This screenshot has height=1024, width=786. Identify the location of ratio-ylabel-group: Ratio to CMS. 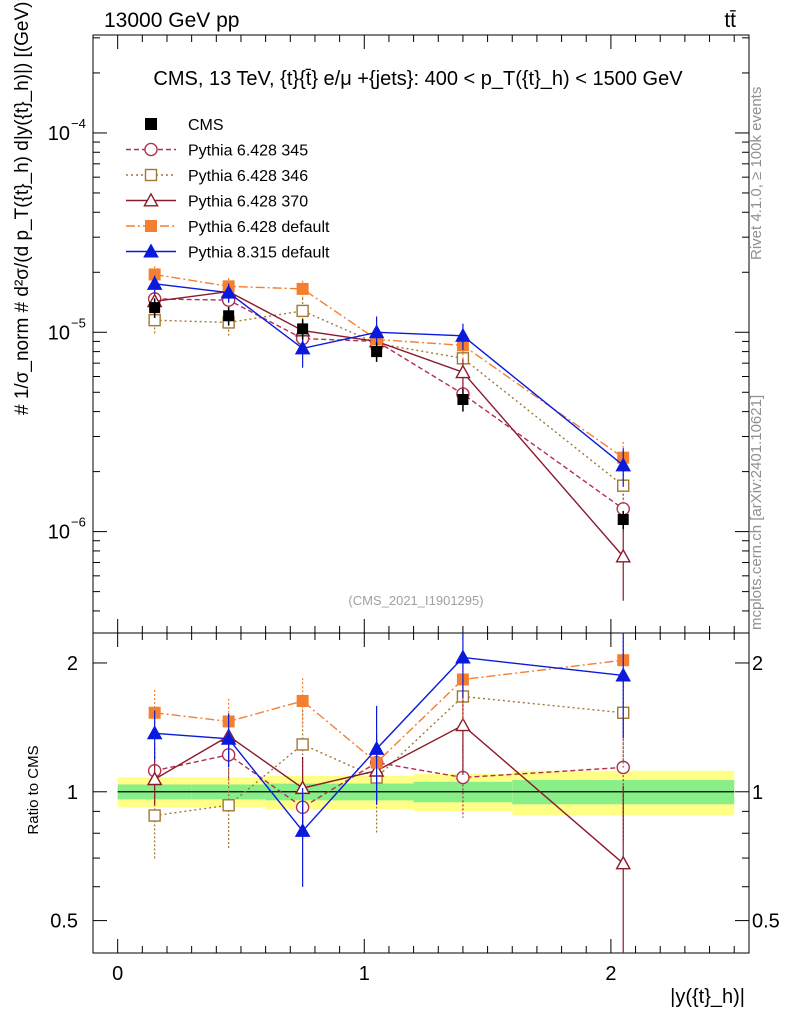
(33, 789).